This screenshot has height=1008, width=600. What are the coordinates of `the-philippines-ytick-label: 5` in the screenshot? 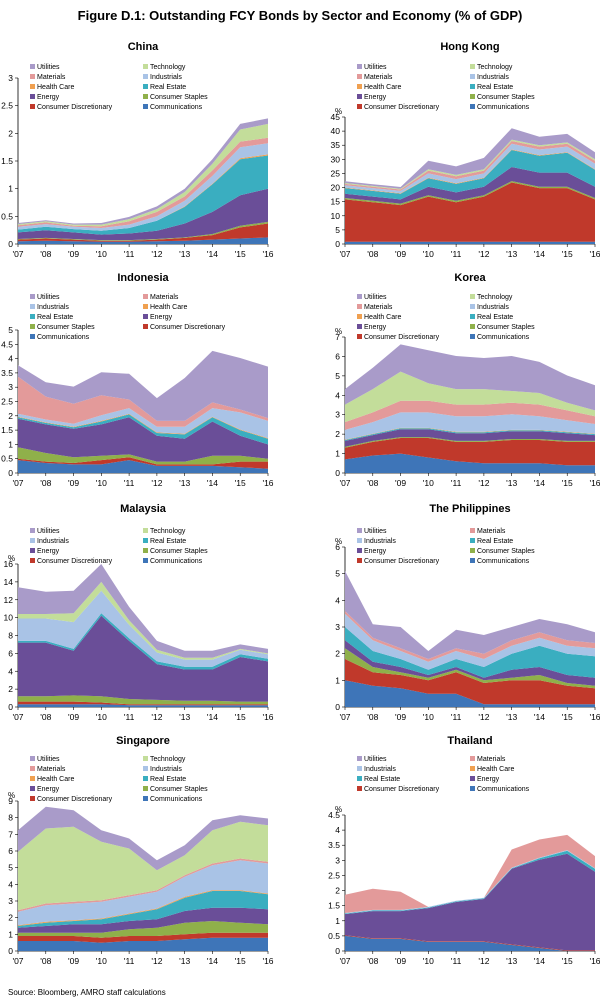 It's located at (337, 574).